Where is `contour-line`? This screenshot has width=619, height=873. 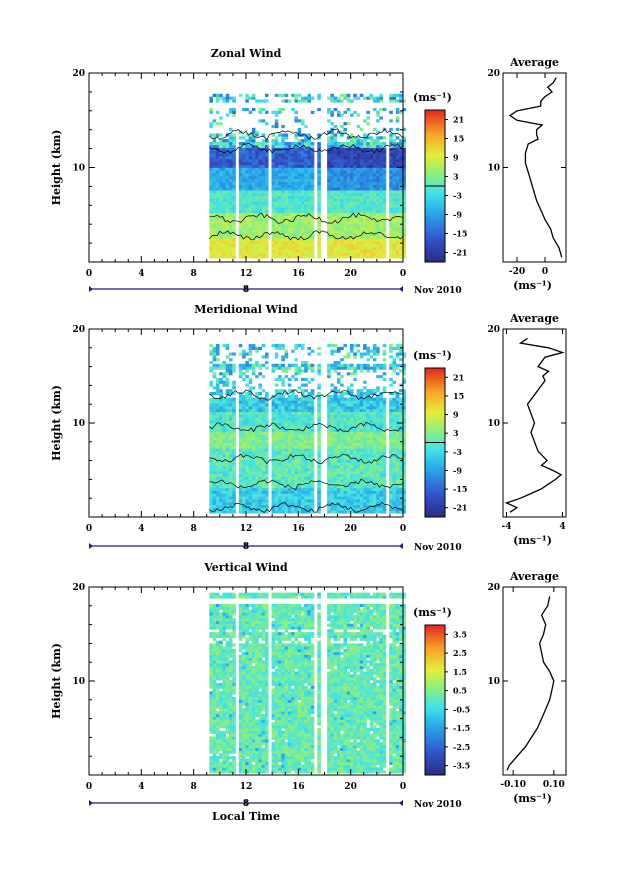 contour-line is located at coordinates (306, 134).